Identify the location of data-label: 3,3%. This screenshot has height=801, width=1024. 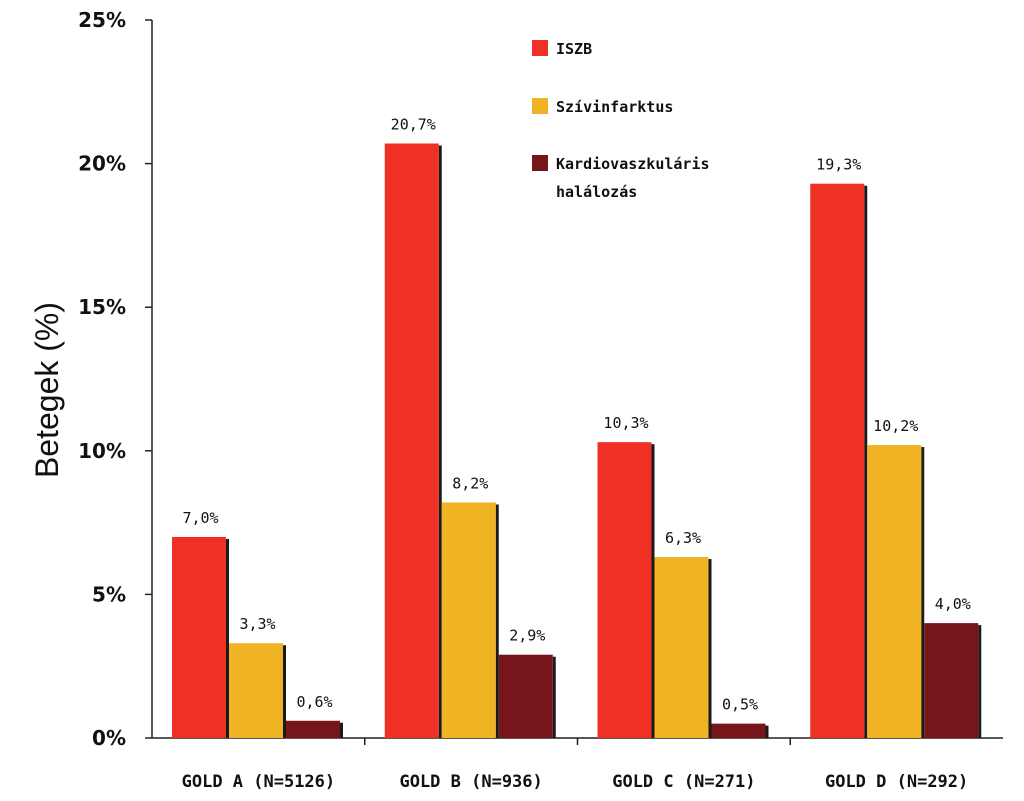
(257, 624).